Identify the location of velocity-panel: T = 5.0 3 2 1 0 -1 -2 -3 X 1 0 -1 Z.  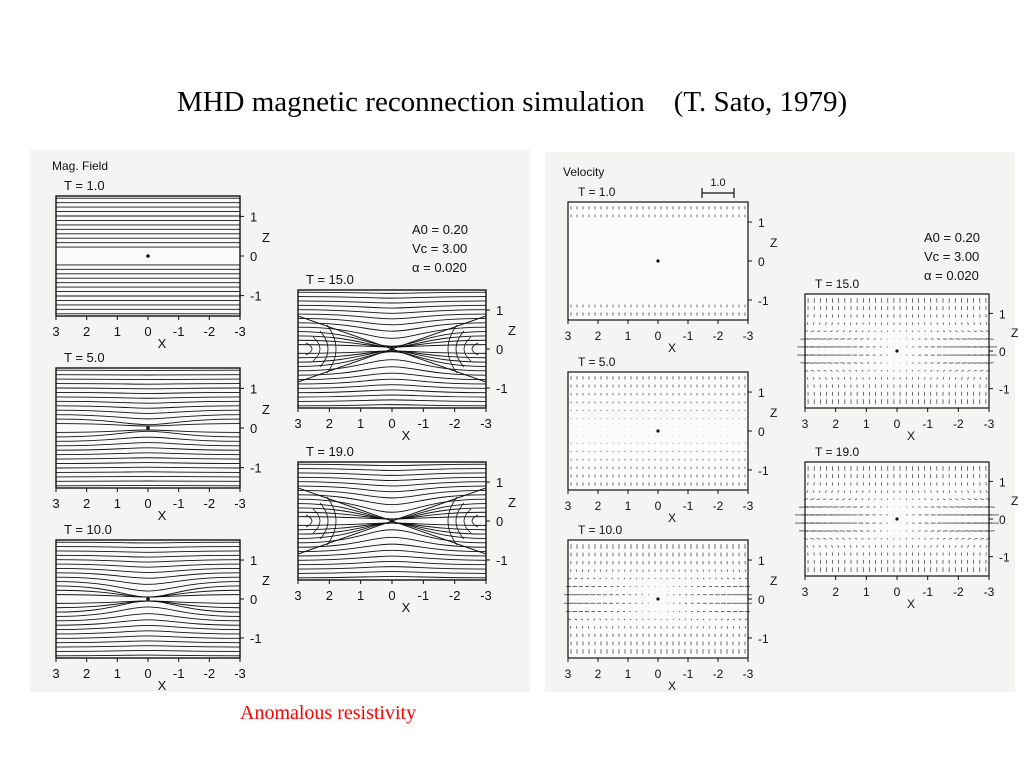
(671, 440).